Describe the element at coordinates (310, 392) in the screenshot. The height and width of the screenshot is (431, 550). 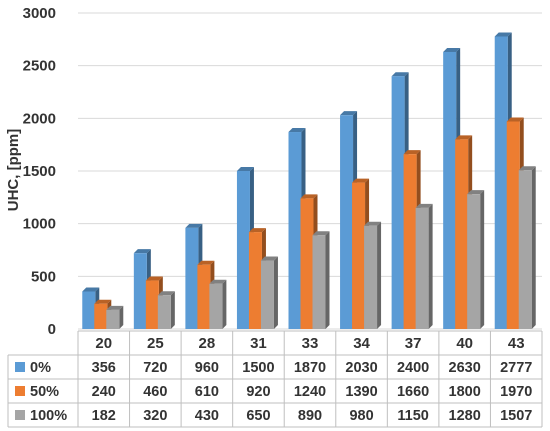
I see `data-label: 1240` at that location.